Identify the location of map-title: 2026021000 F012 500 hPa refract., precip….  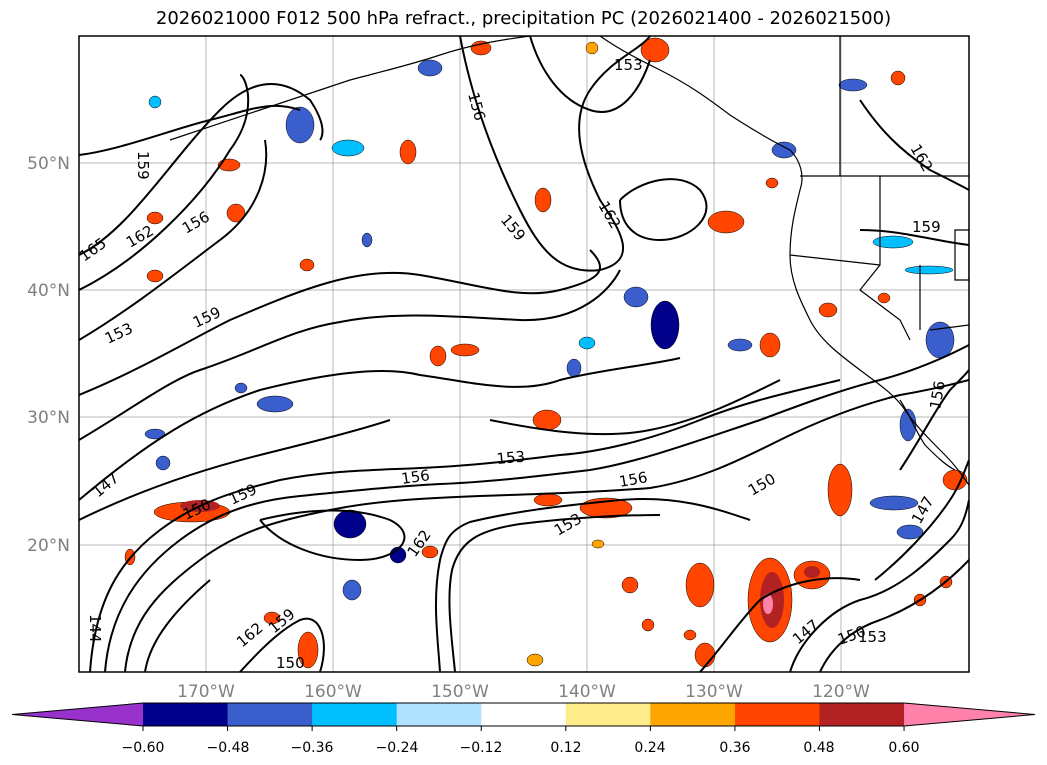
(523, 18).